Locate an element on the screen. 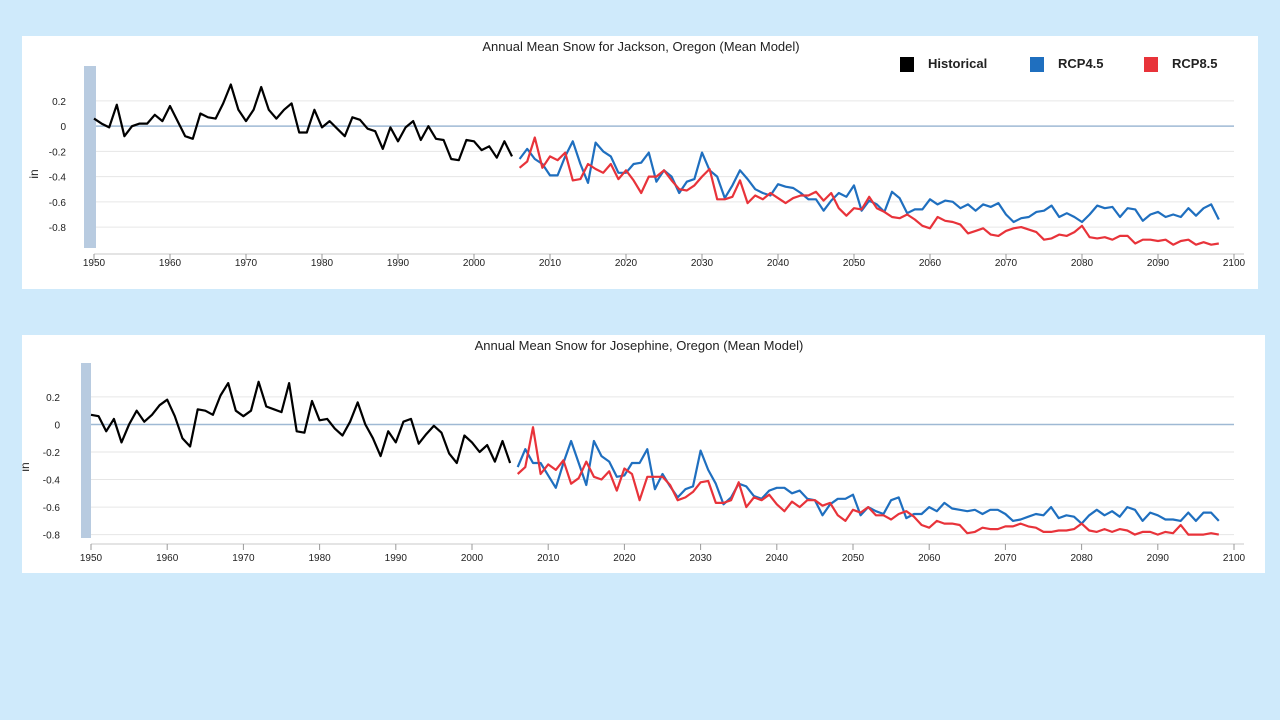 The image size is (1280, 720). legend-swatch-rcp45 is located at coordinates (1037, 64).